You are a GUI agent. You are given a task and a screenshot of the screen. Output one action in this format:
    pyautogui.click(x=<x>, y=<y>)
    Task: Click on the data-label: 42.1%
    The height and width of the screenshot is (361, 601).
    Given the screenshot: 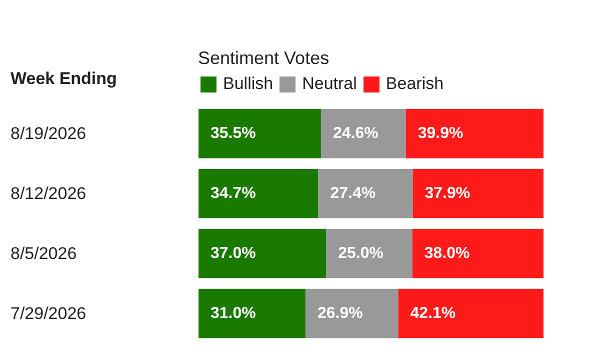 What is the action you would take?
    pyautogui.click(x=433, y=313)
    